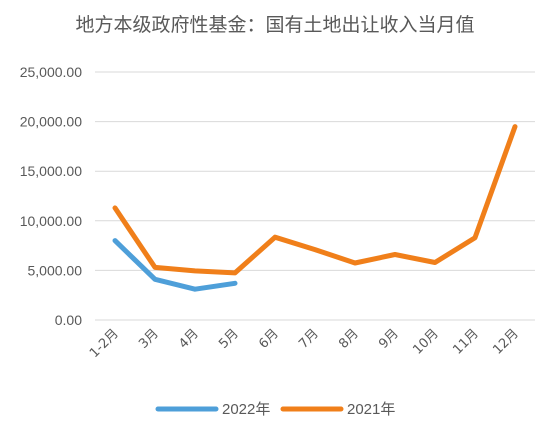  What do you see at coordinates (68, 320) in the screenshot?
I see `y-tick-label: 0.00` at bounding box center [68, 320].